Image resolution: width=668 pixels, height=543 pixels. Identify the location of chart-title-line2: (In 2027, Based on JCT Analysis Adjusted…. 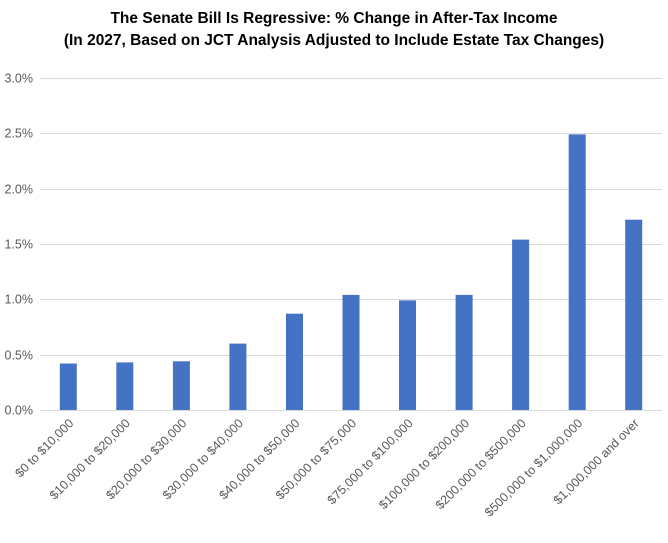
(334, 40).